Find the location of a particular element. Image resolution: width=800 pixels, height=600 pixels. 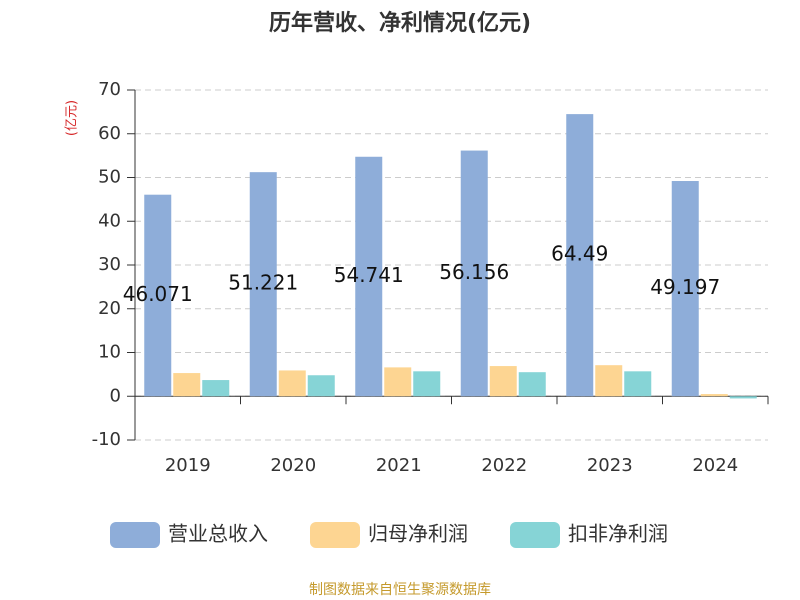

legend-label: 营业总收入 is located at coordinates (218, 534).